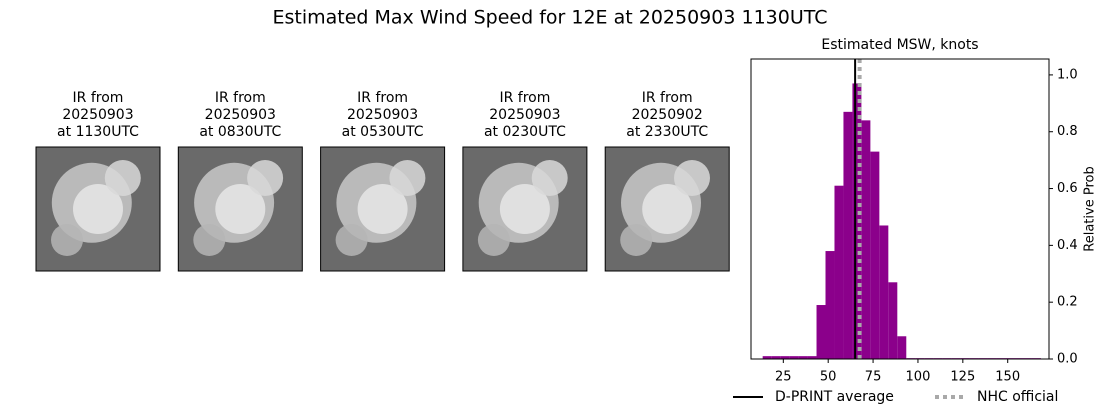 This screenshot has width=1100, height=409. What do you see at coordinates (918, 377) in the screenshot?
I see `x-tick-label: 100` at bounding box center [918, 377].